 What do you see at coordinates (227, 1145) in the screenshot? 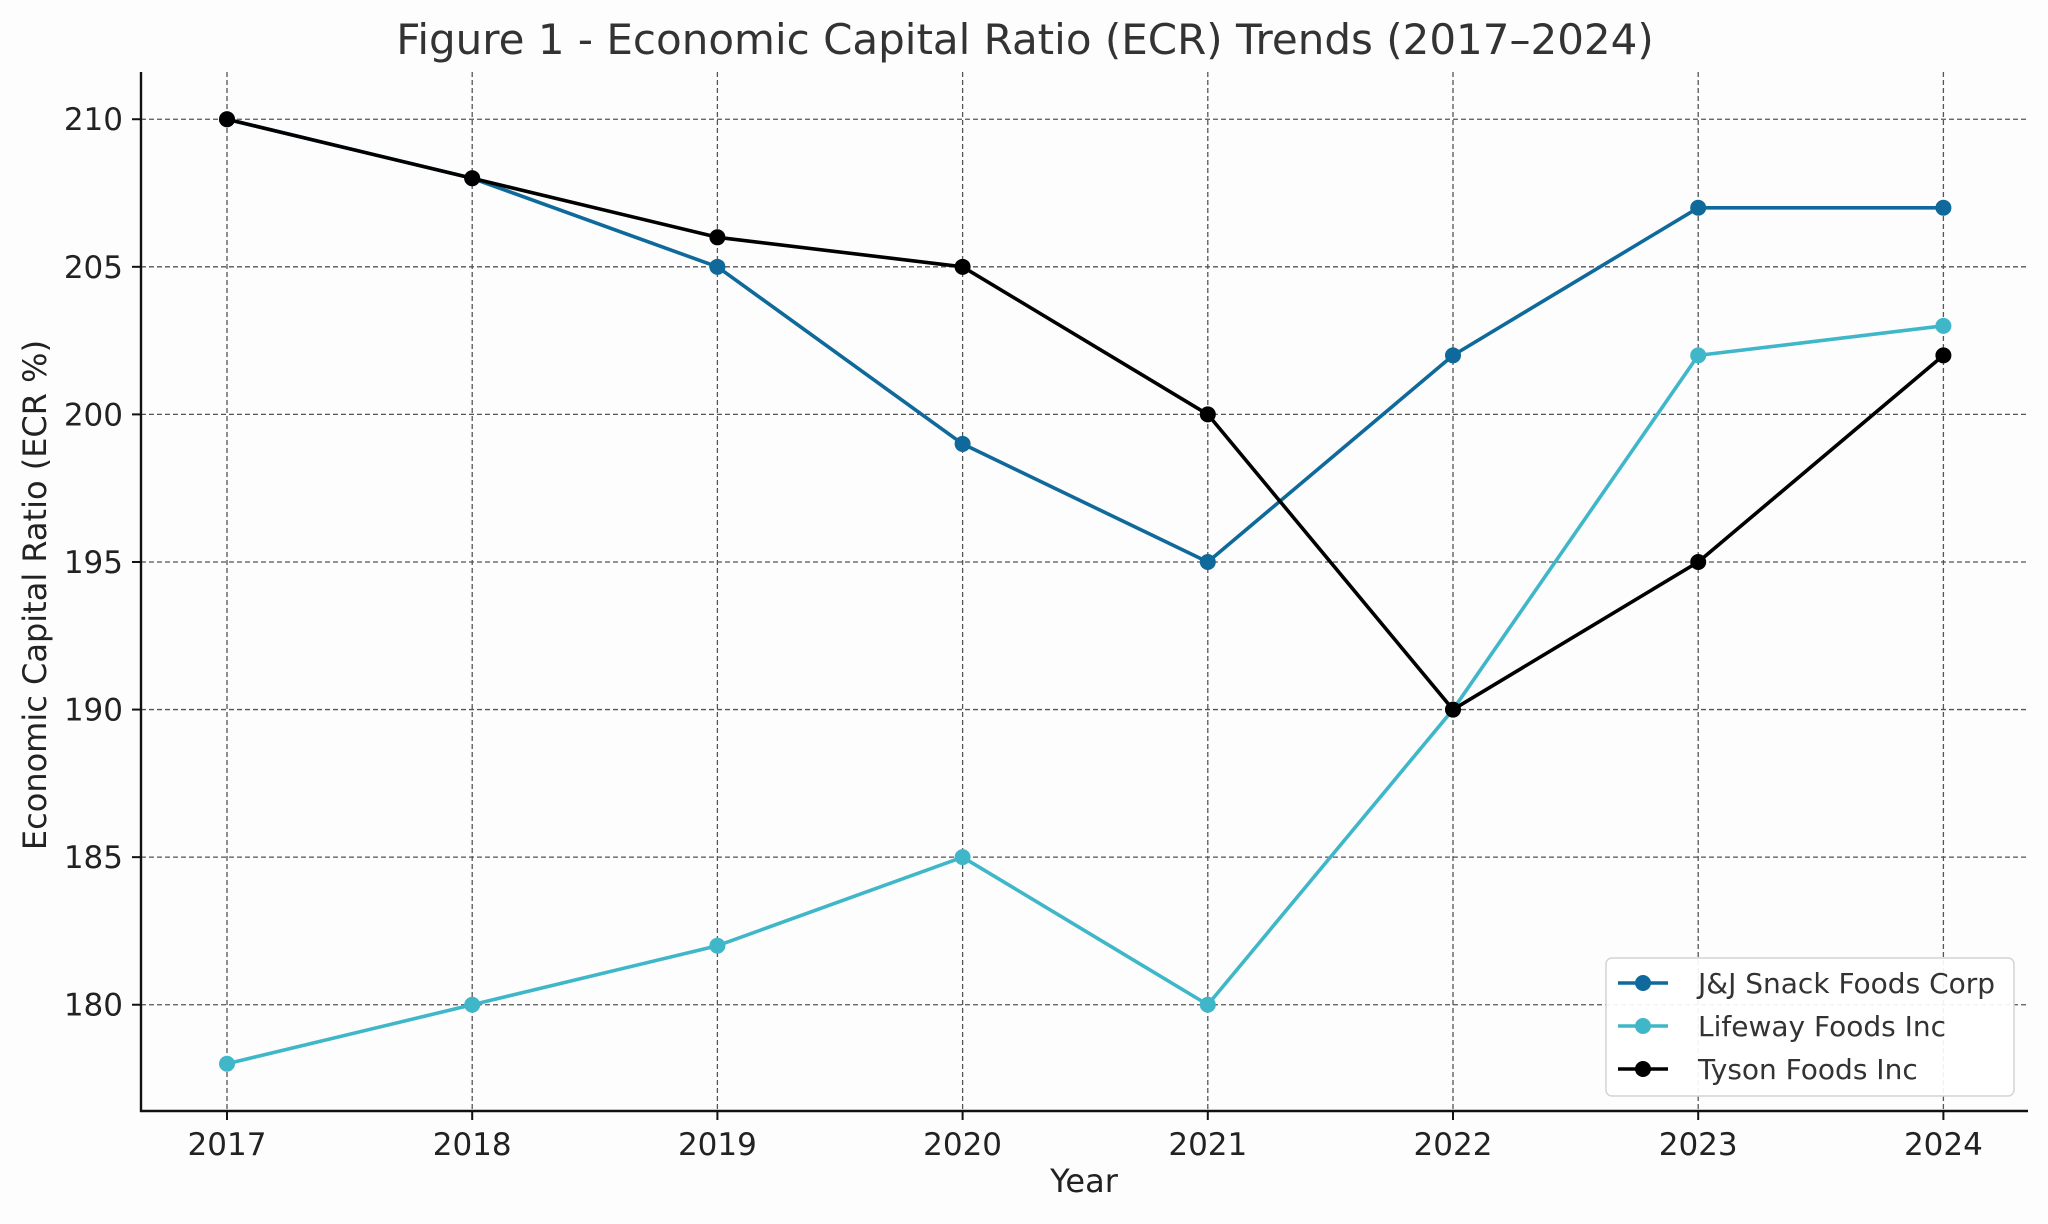
I see `x-tick-label: 2017` at bounding box center [227, 1145].